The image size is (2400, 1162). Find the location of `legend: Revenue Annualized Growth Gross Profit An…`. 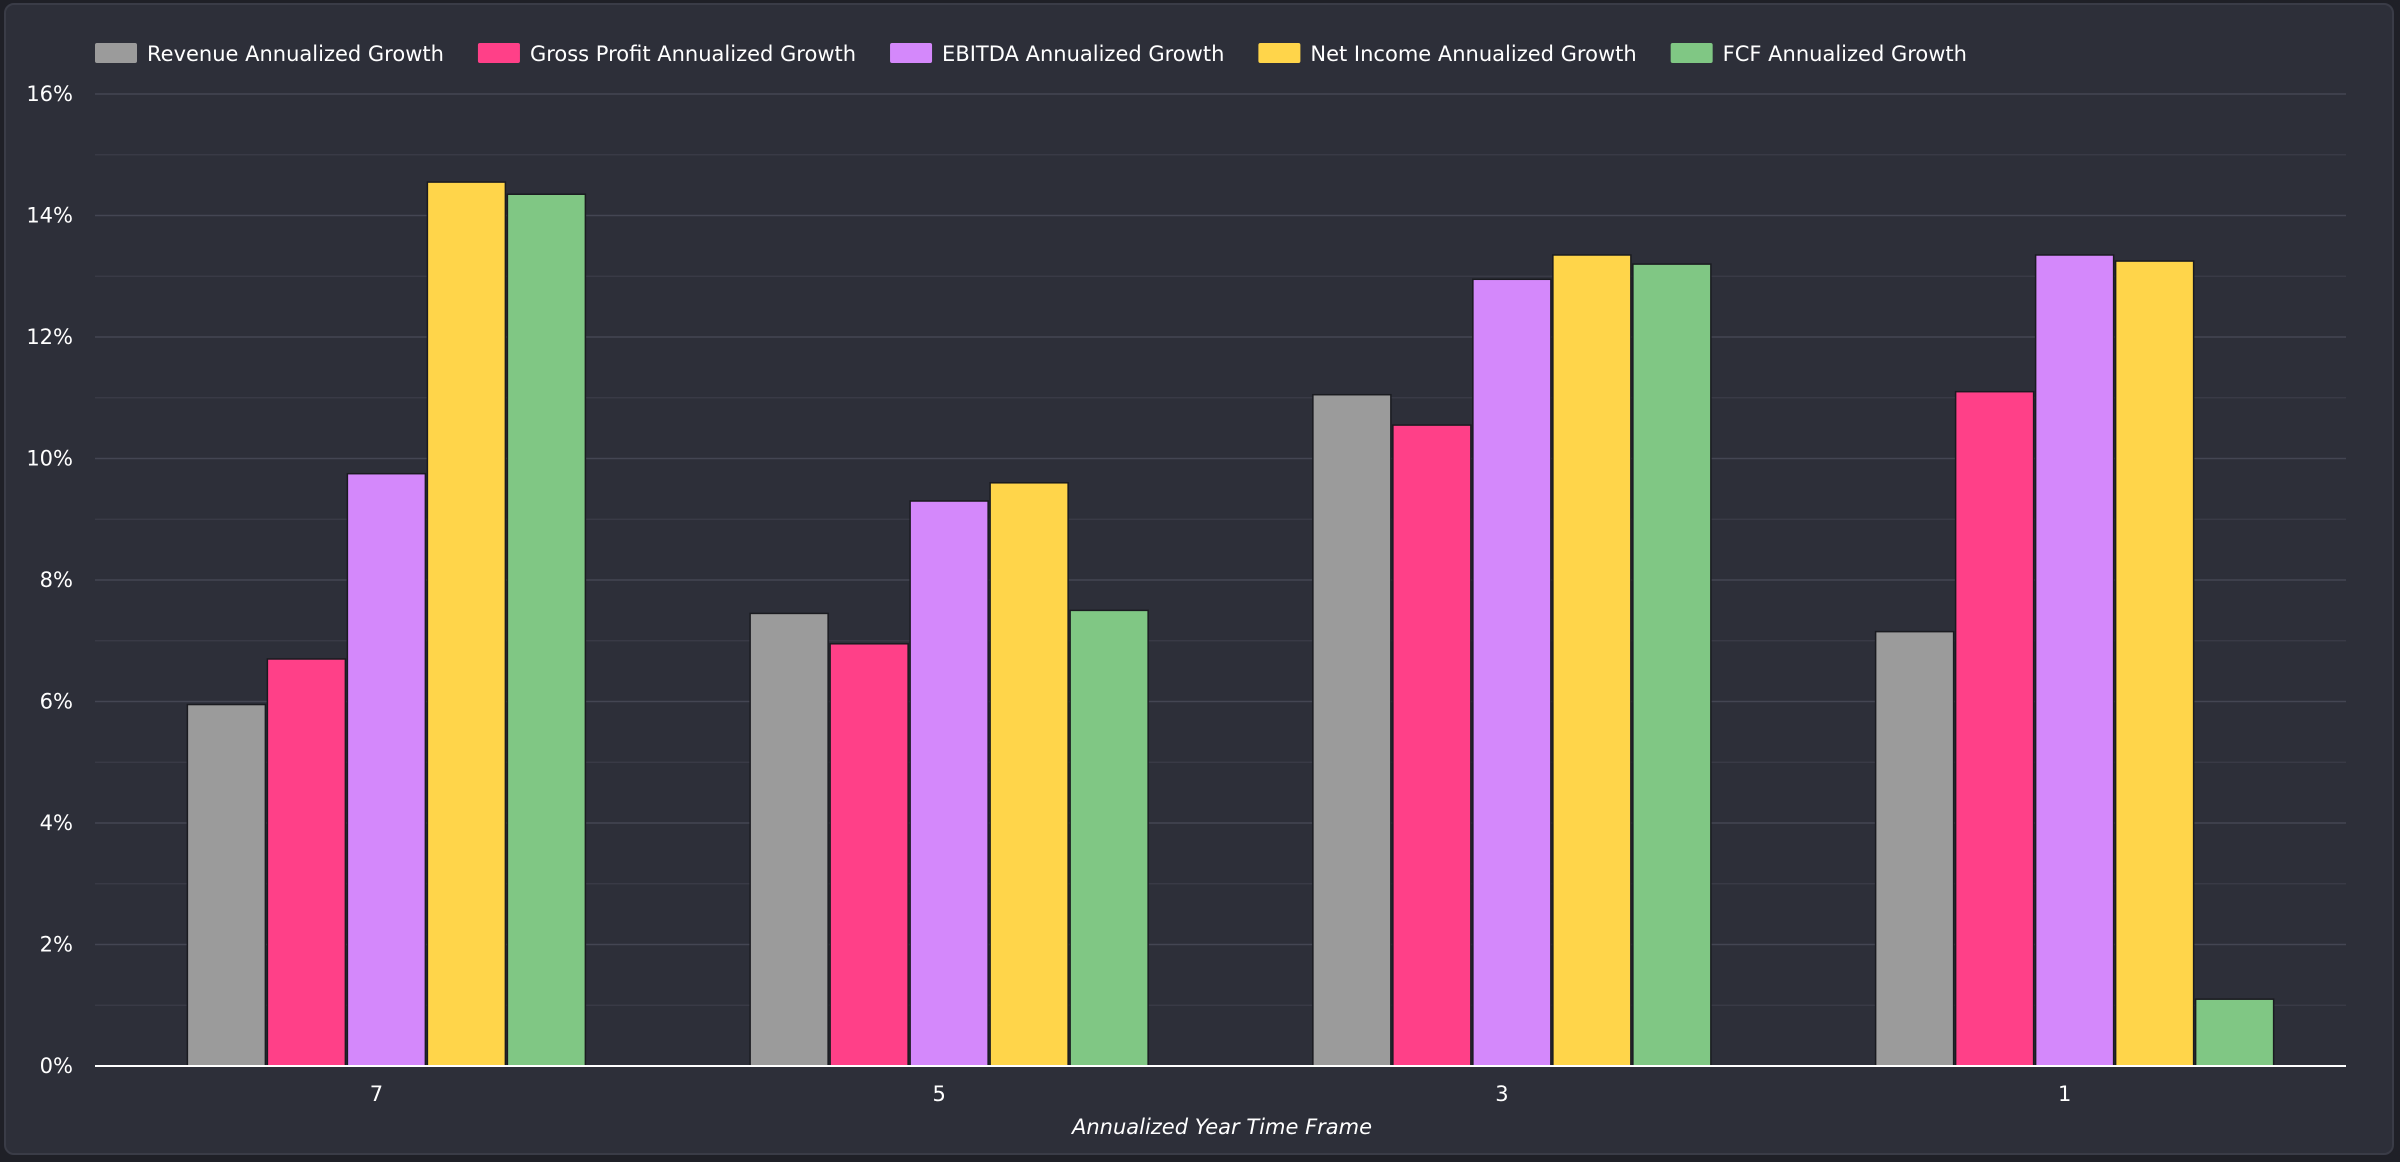

legend: Revenue Annualized Growth Gross Profit An… is located at coordinates (1031, 54).